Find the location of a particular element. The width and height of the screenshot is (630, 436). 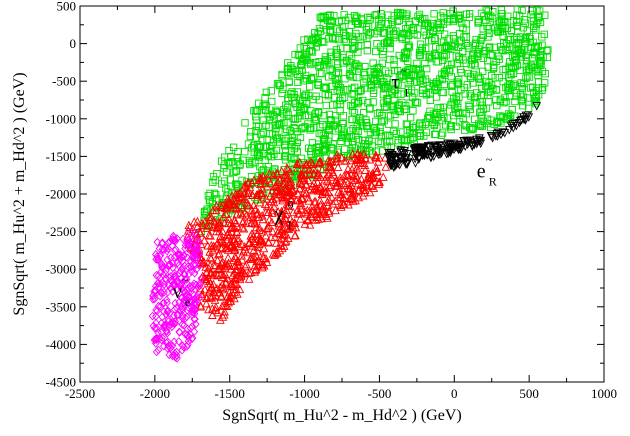

y-tick-label: -500 is located at coordinates (64, 81).